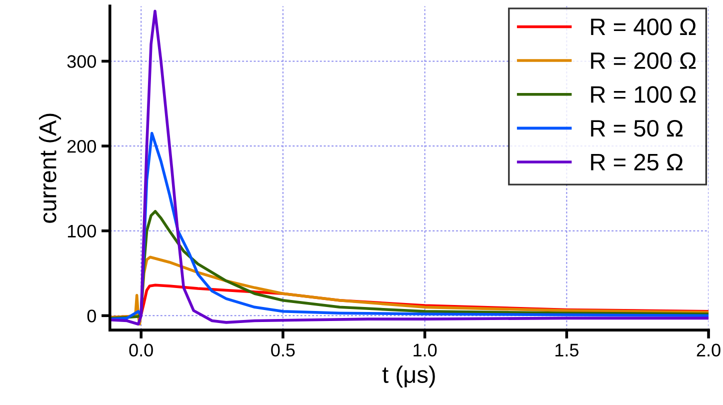  Describe the element at coordinates (643, 61) in the screenshot. I see `legend-label: R = 200 Ω` at that location.